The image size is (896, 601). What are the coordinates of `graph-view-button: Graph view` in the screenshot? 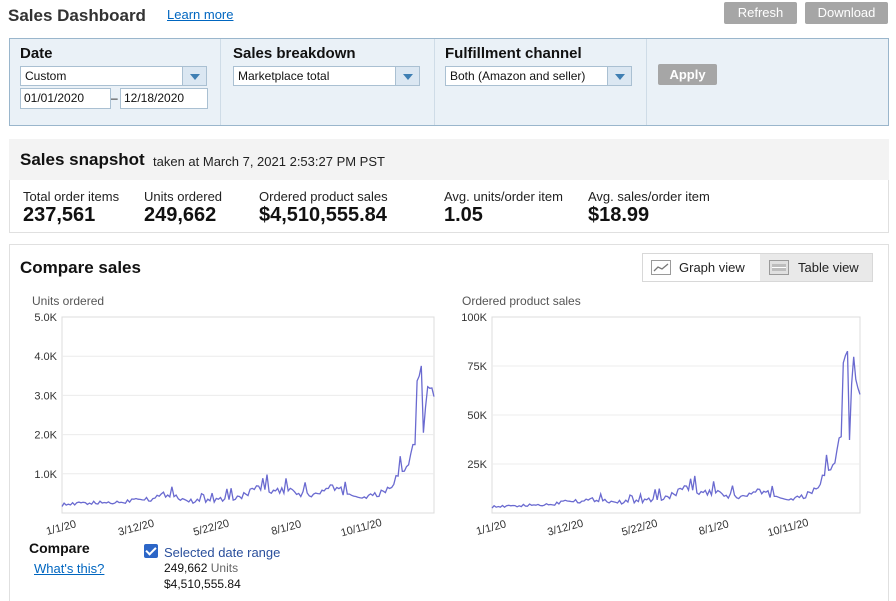 It's located at (701, 267).